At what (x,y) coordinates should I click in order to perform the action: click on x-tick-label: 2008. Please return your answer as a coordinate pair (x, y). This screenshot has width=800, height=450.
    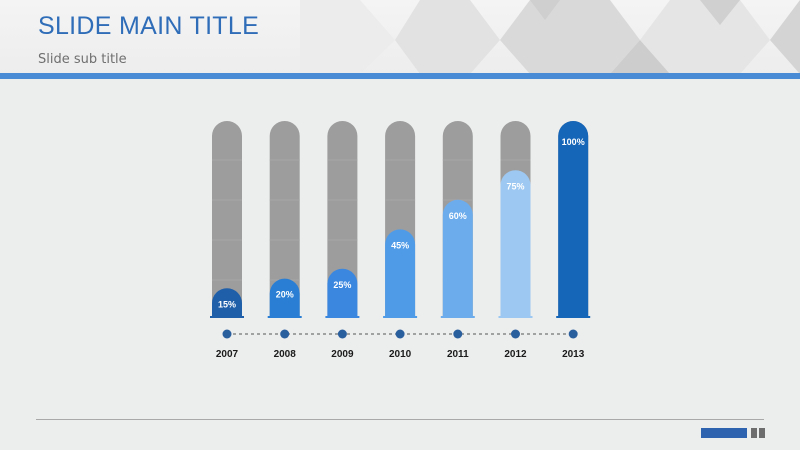
    Looking at the image, I should click on (285, 354).